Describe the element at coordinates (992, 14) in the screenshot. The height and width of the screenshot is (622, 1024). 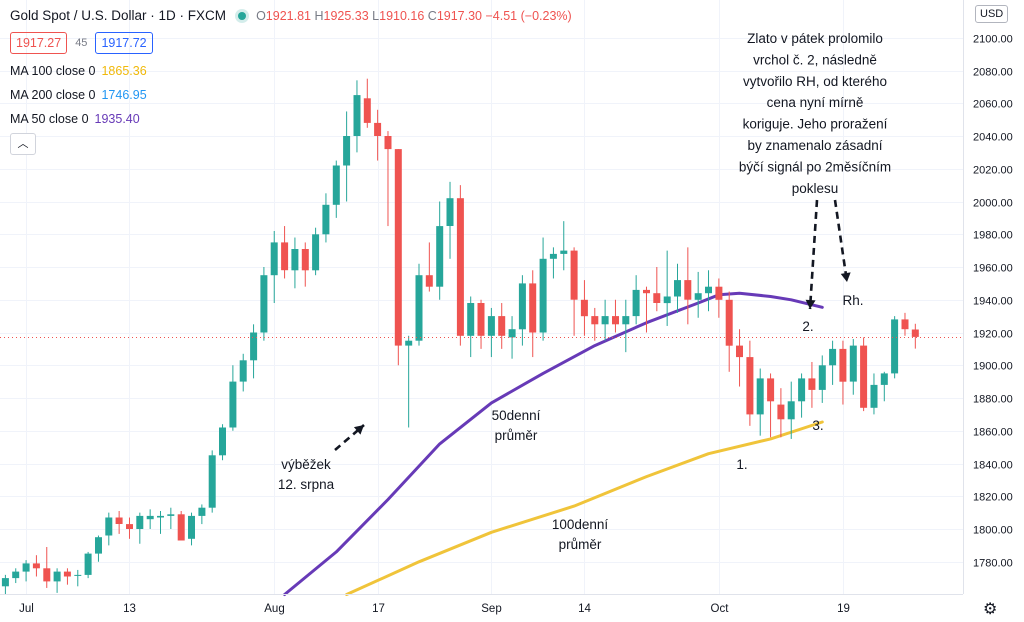
I see `currency-button: USD` at that location.